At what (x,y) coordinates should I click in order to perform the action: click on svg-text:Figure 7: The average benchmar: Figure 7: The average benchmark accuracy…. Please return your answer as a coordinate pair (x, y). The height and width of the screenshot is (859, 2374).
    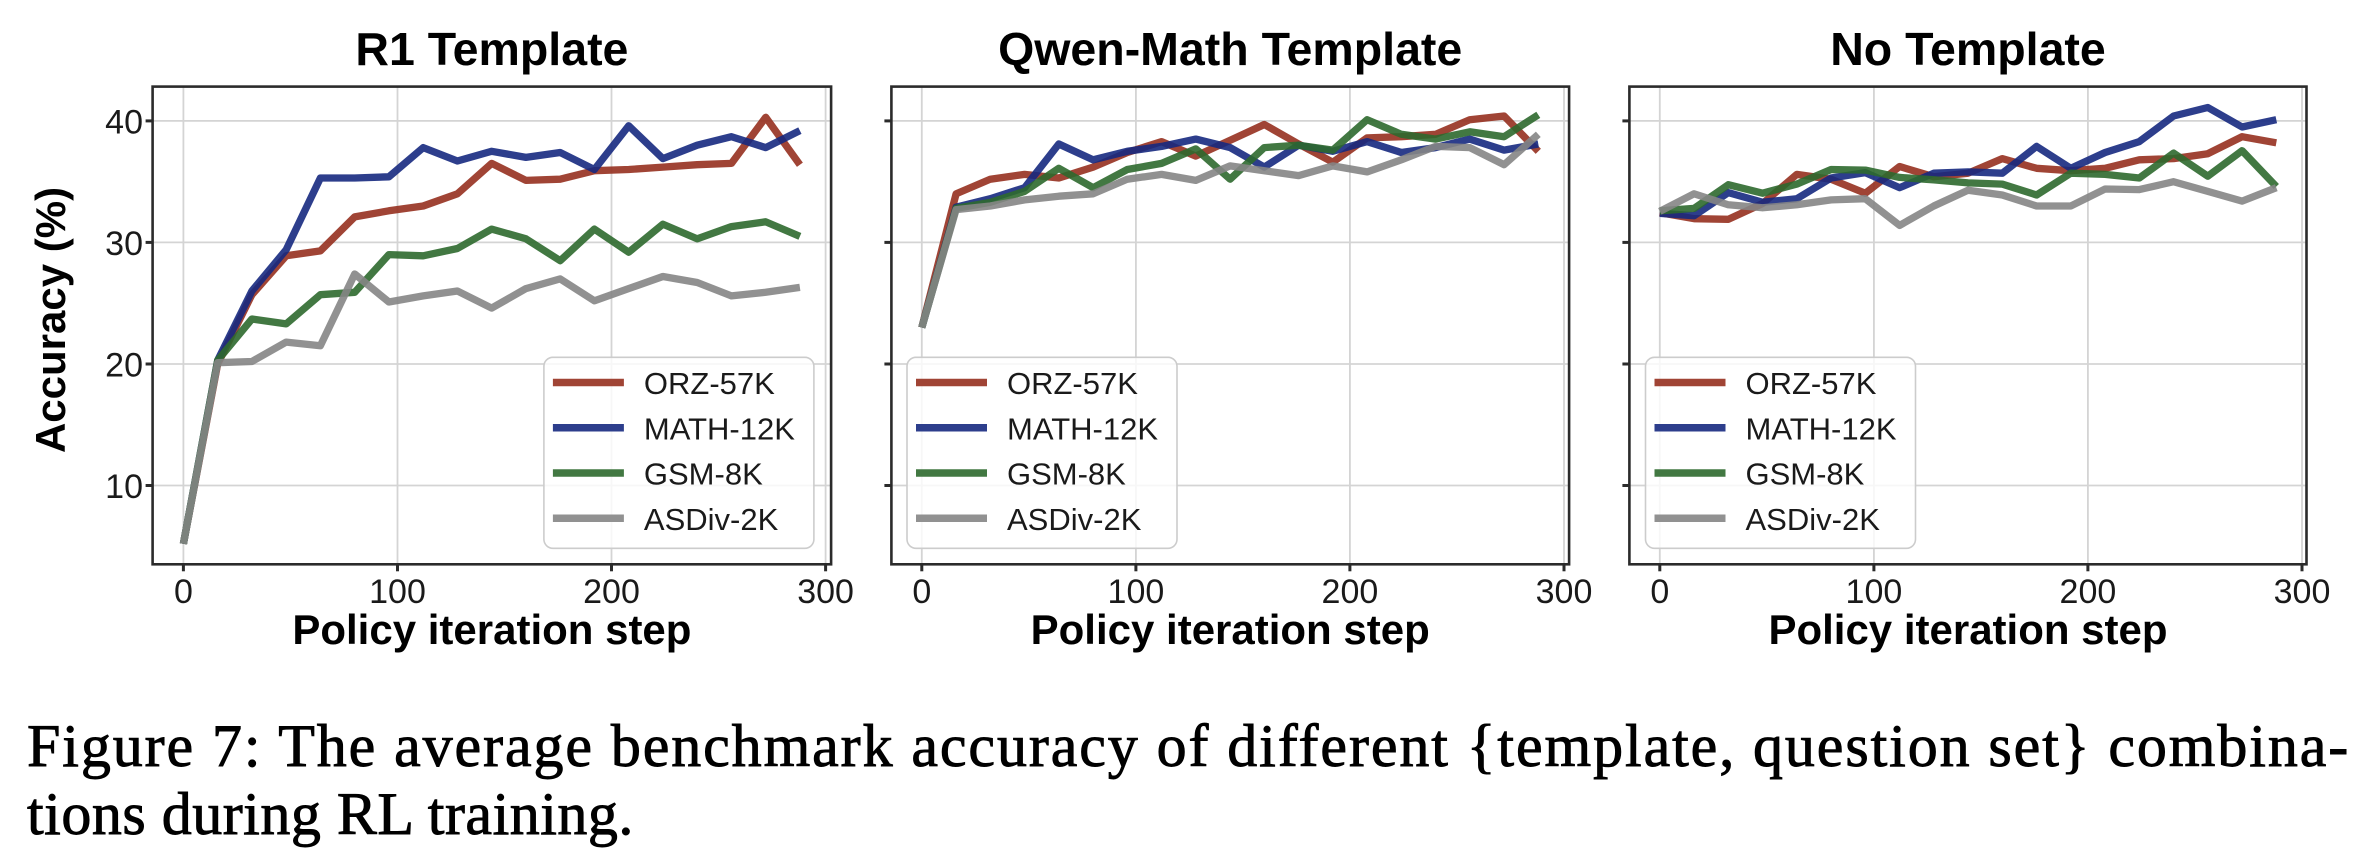
    Looking at the image, I should click on (1188, 746).